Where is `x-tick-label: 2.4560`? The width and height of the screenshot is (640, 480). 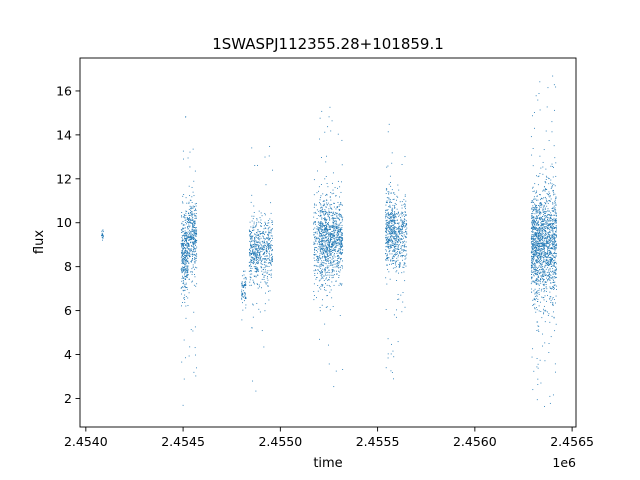 x-tick-label: 2.4560 is located at coordinates (475, 441).